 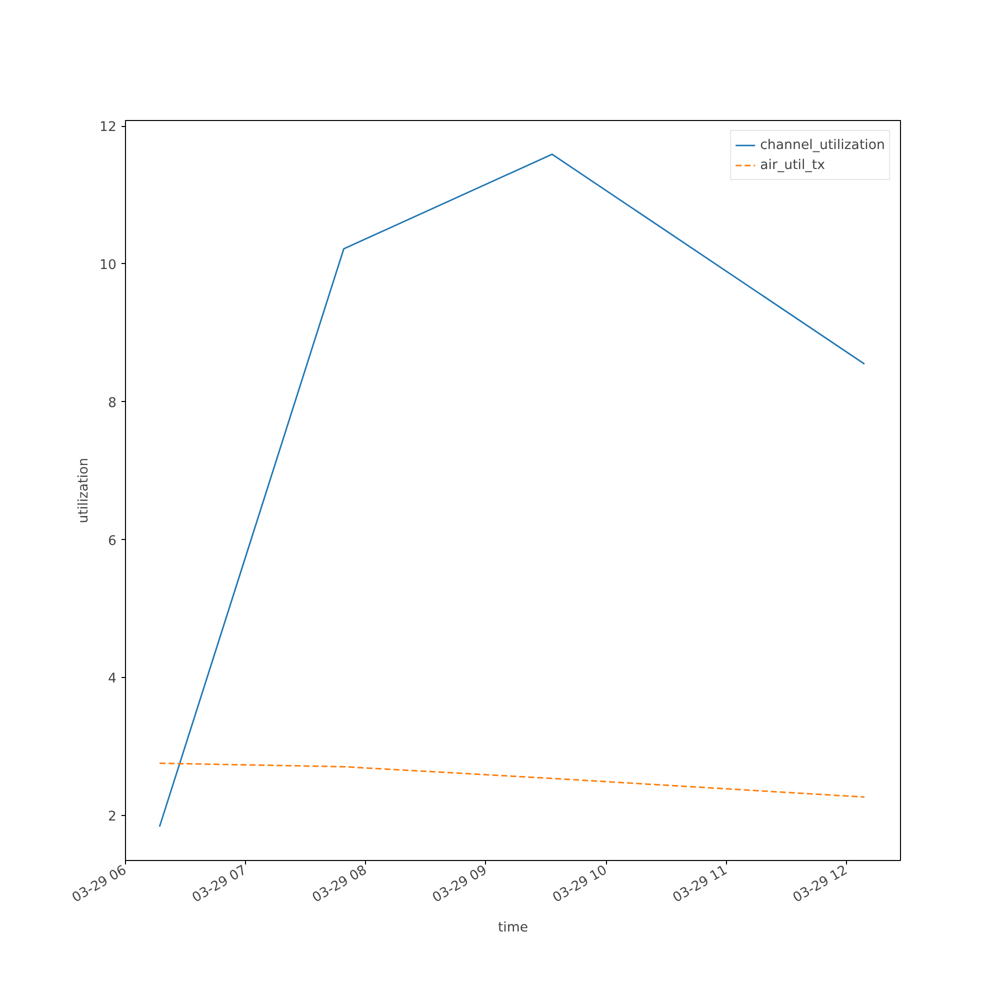 What do you see at coordinates (822, 145) in the screenshot?
I see `legend-label: channel_utilization` at bounding box center [822, 145].